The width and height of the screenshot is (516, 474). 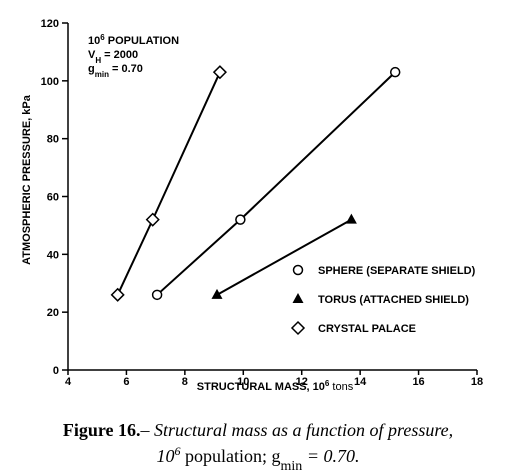 What do you see at coordinates (92, 55) in the screenshot?
I see `annotation-base: V` at bounding box center [92, 55].